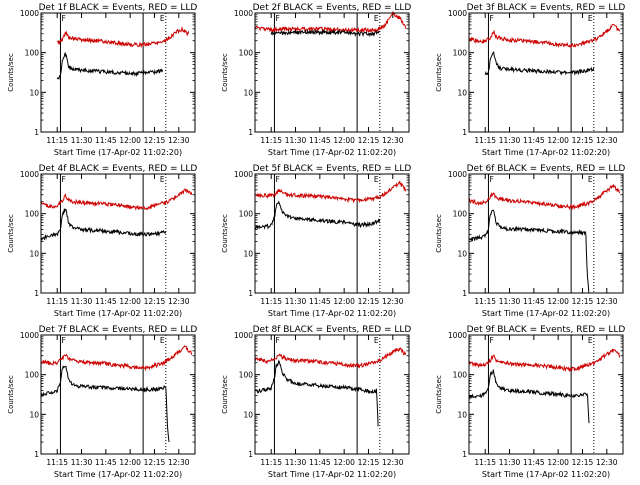 Image resolution: width=640 pixels, height=485 pixels. I want to click on chart-title: Det 7f BLACK = Events, RED = LLD, so click(118, 330).